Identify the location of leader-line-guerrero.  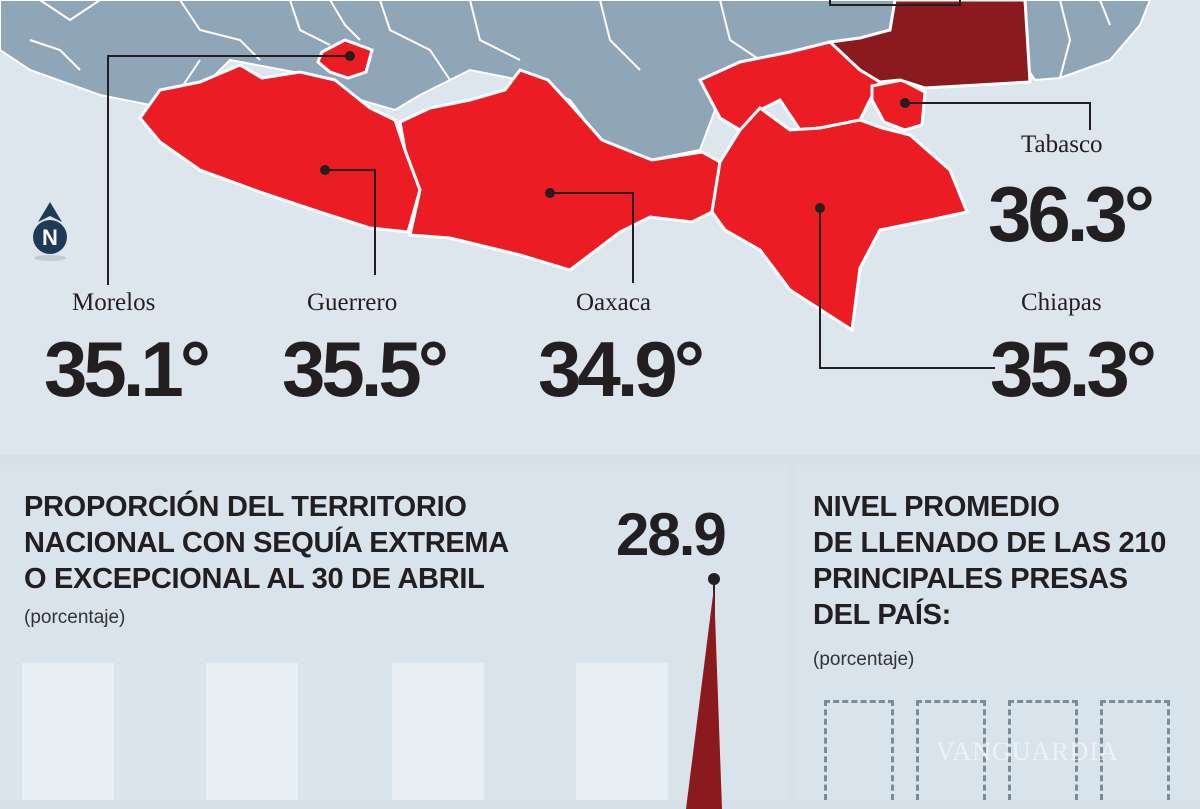
(350, 222).